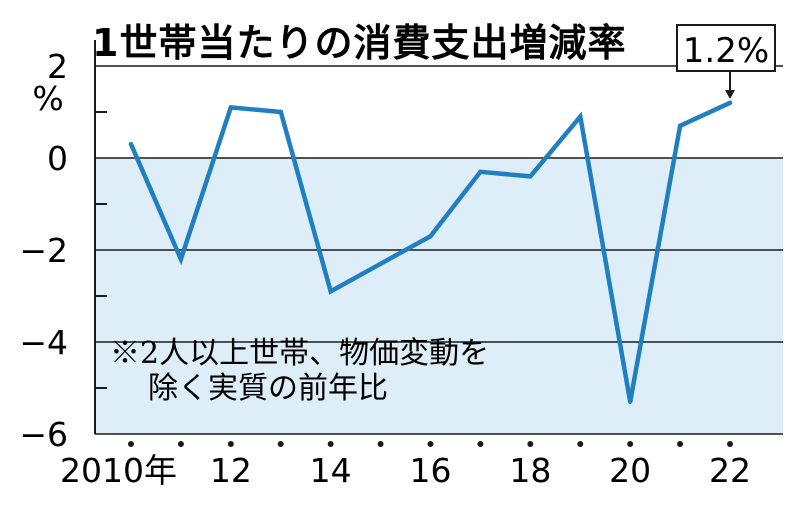  I want to click on y-tick-label: 0, so click(57, 158).